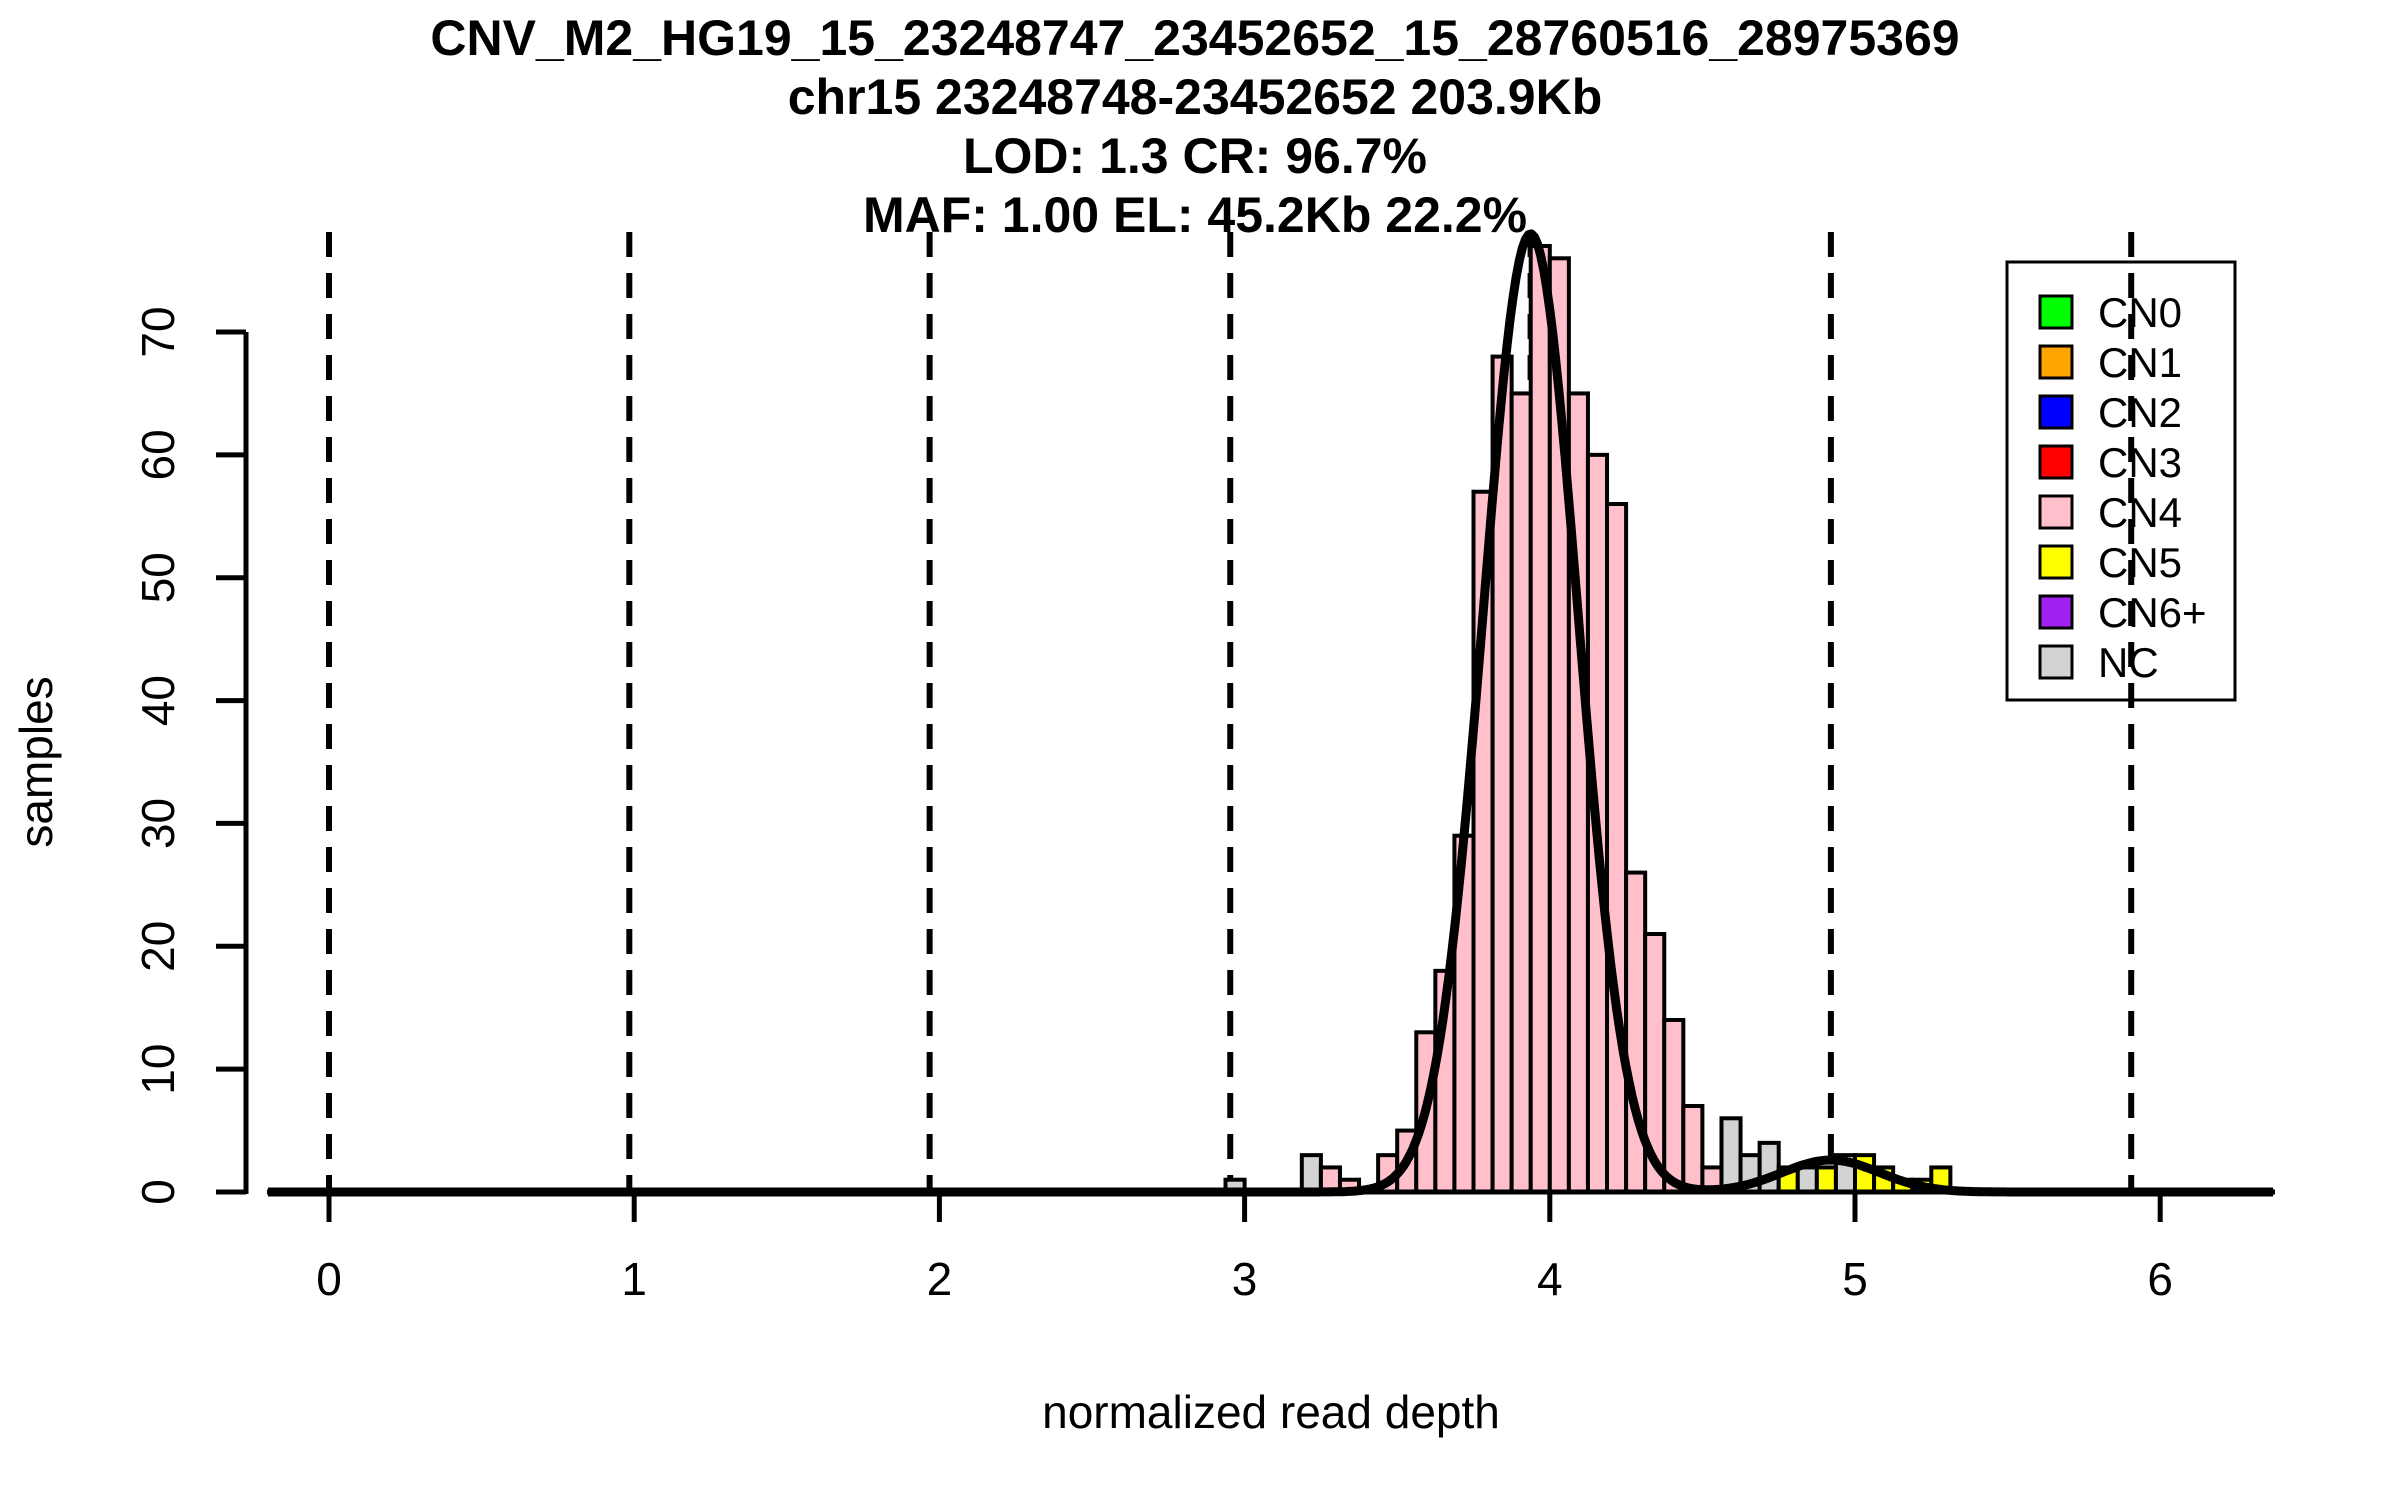 This screenshot has width=2400, height=1500. I want to click on y-tick-label: 40, so click(158, 700).